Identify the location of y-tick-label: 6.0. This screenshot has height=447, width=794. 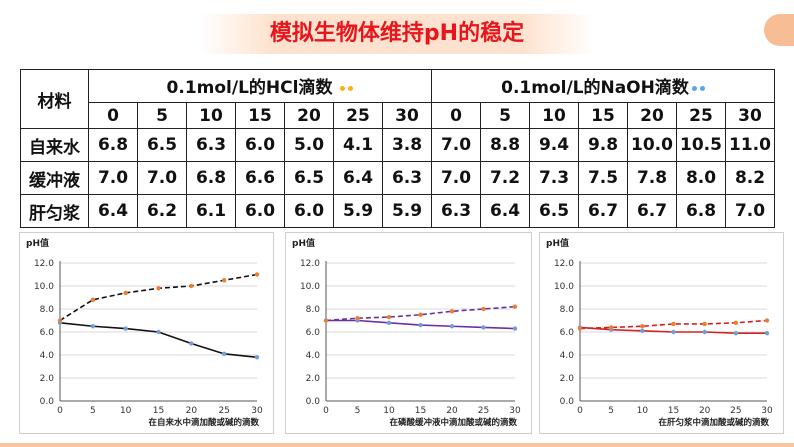
(47, 333).